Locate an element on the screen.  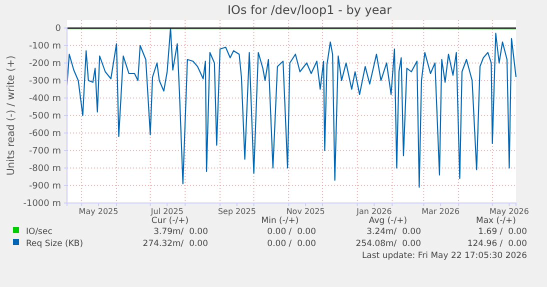
y-tick-label: -300 m is located at coordinates (44, 81).